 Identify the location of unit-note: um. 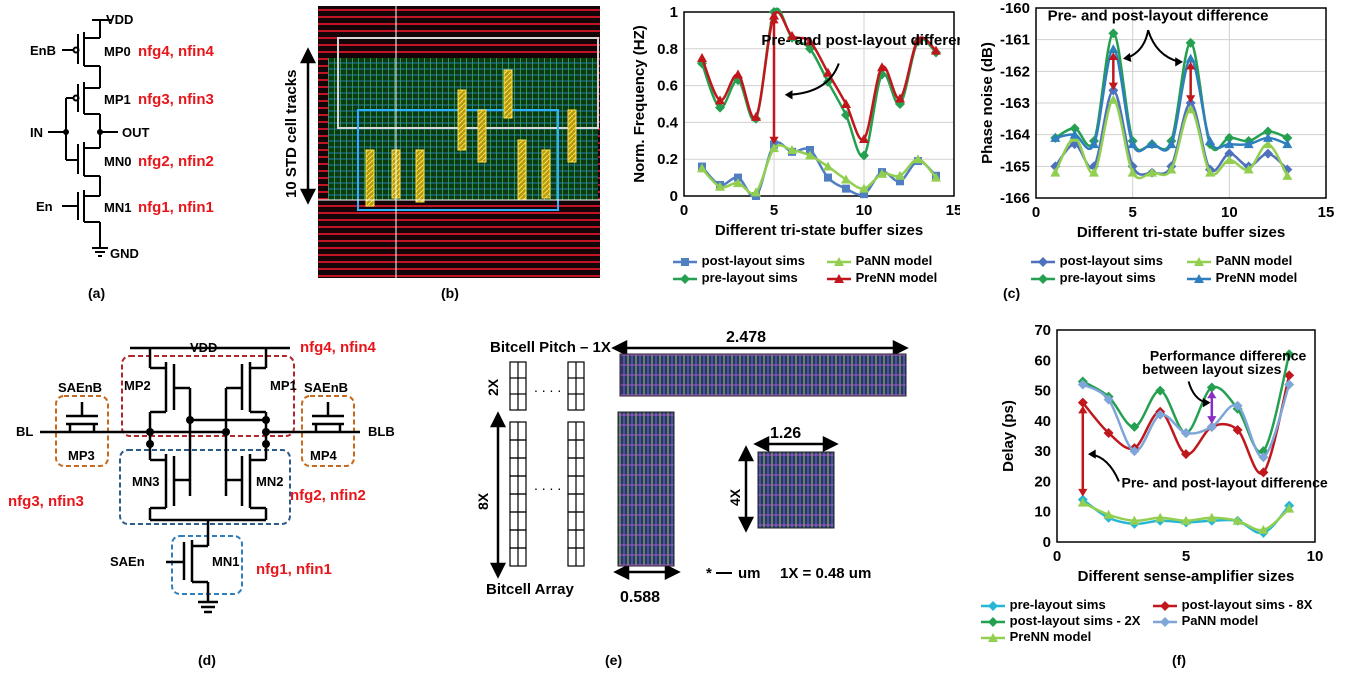
(749, 573).